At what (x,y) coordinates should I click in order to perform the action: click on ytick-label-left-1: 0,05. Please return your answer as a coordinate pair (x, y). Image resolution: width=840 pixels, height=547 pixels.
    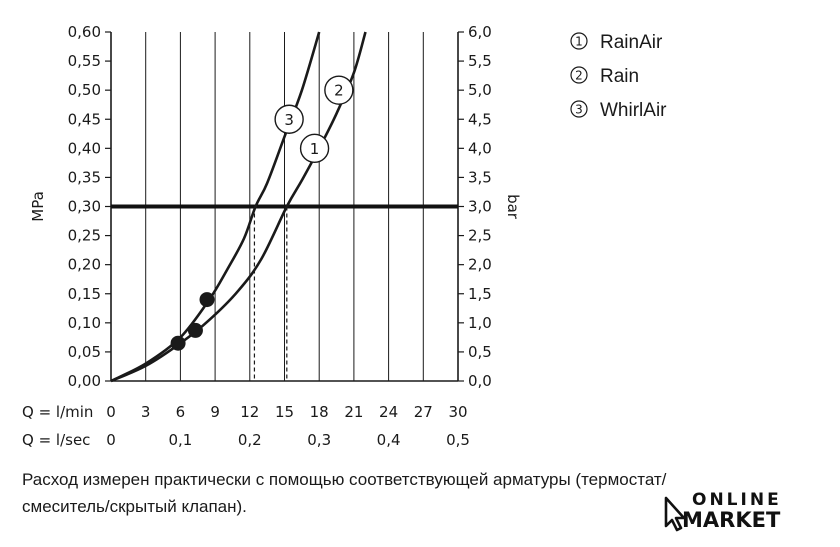
    Looking at the image, I should click on (84, 352).